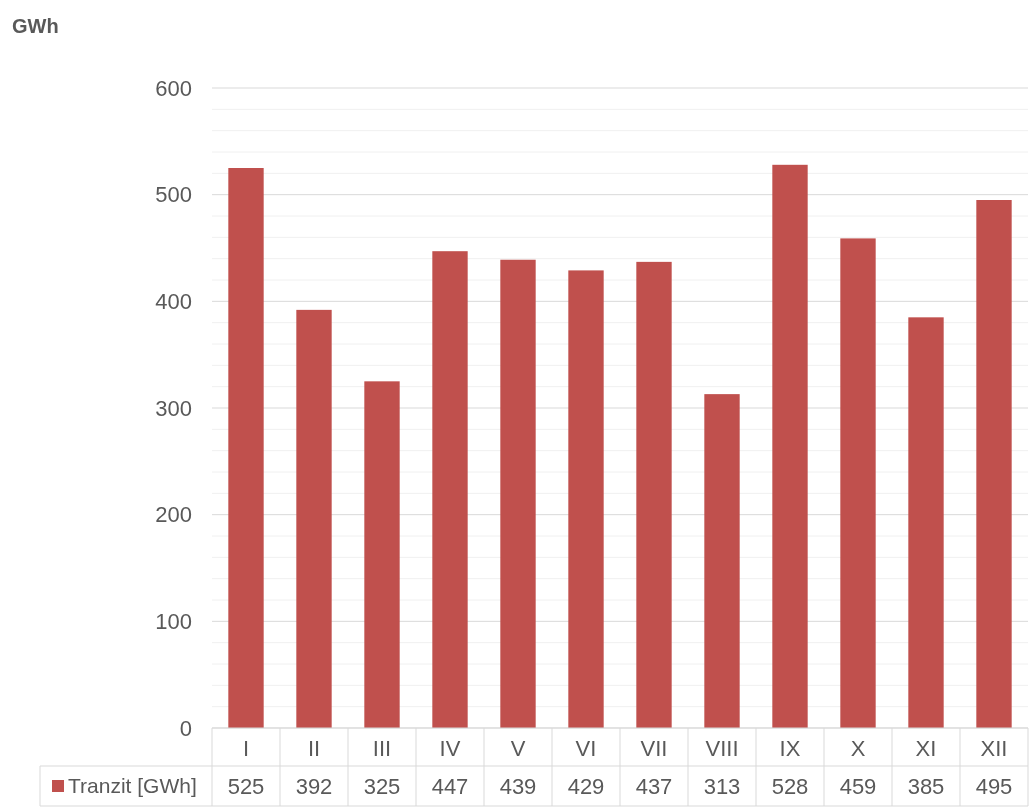 Image resolution: width=1030 pixels, height=810 pixels. I want to click on data-label: 525, so click(246, 786).